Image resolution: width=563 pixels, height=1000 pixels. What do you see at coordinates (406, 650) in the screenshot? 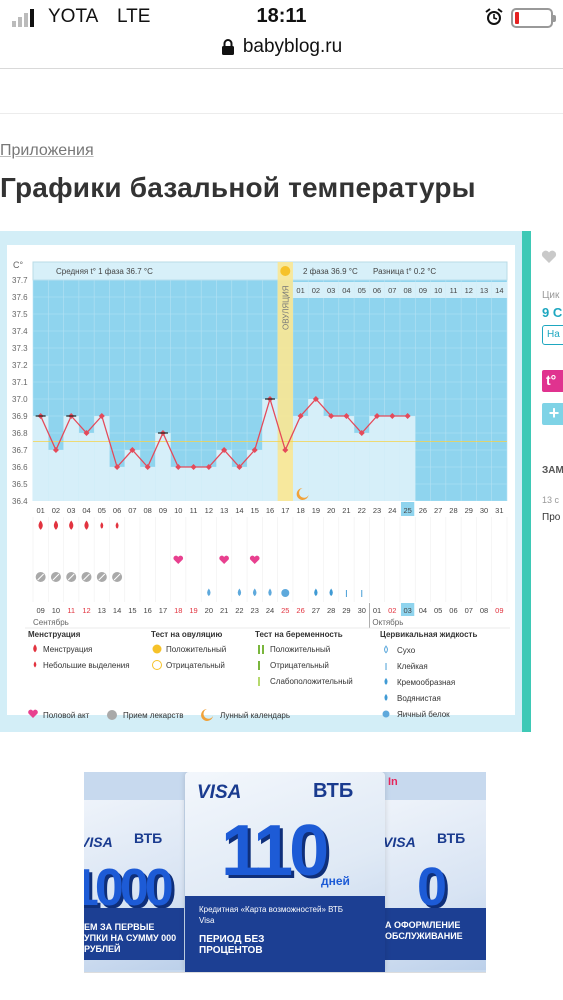
I see `legend-cervical-label: Сухо` at bounding box center [406, 650].